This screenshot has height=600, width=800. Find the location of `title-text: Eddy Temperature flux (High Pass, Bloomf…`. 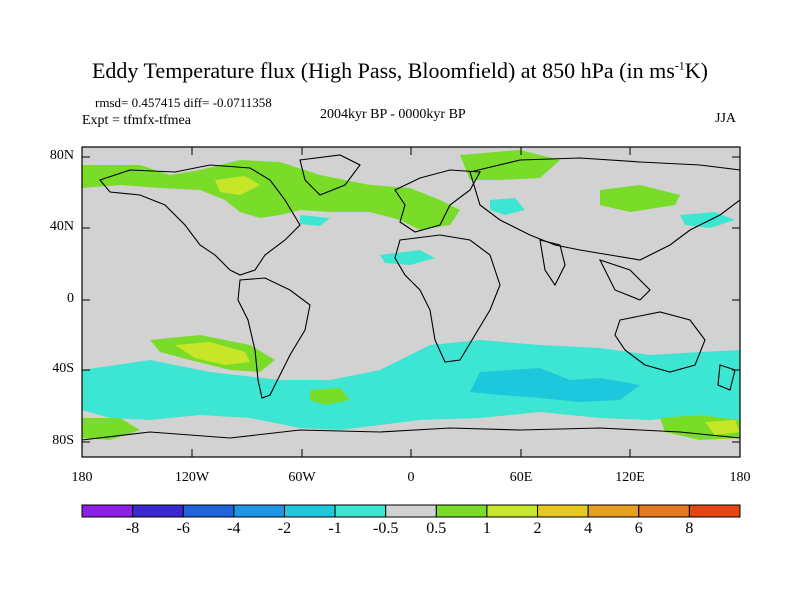

title-text: Eddy Temperature flux (High Pass, Bloomf… is located at coordinates (383, 70).